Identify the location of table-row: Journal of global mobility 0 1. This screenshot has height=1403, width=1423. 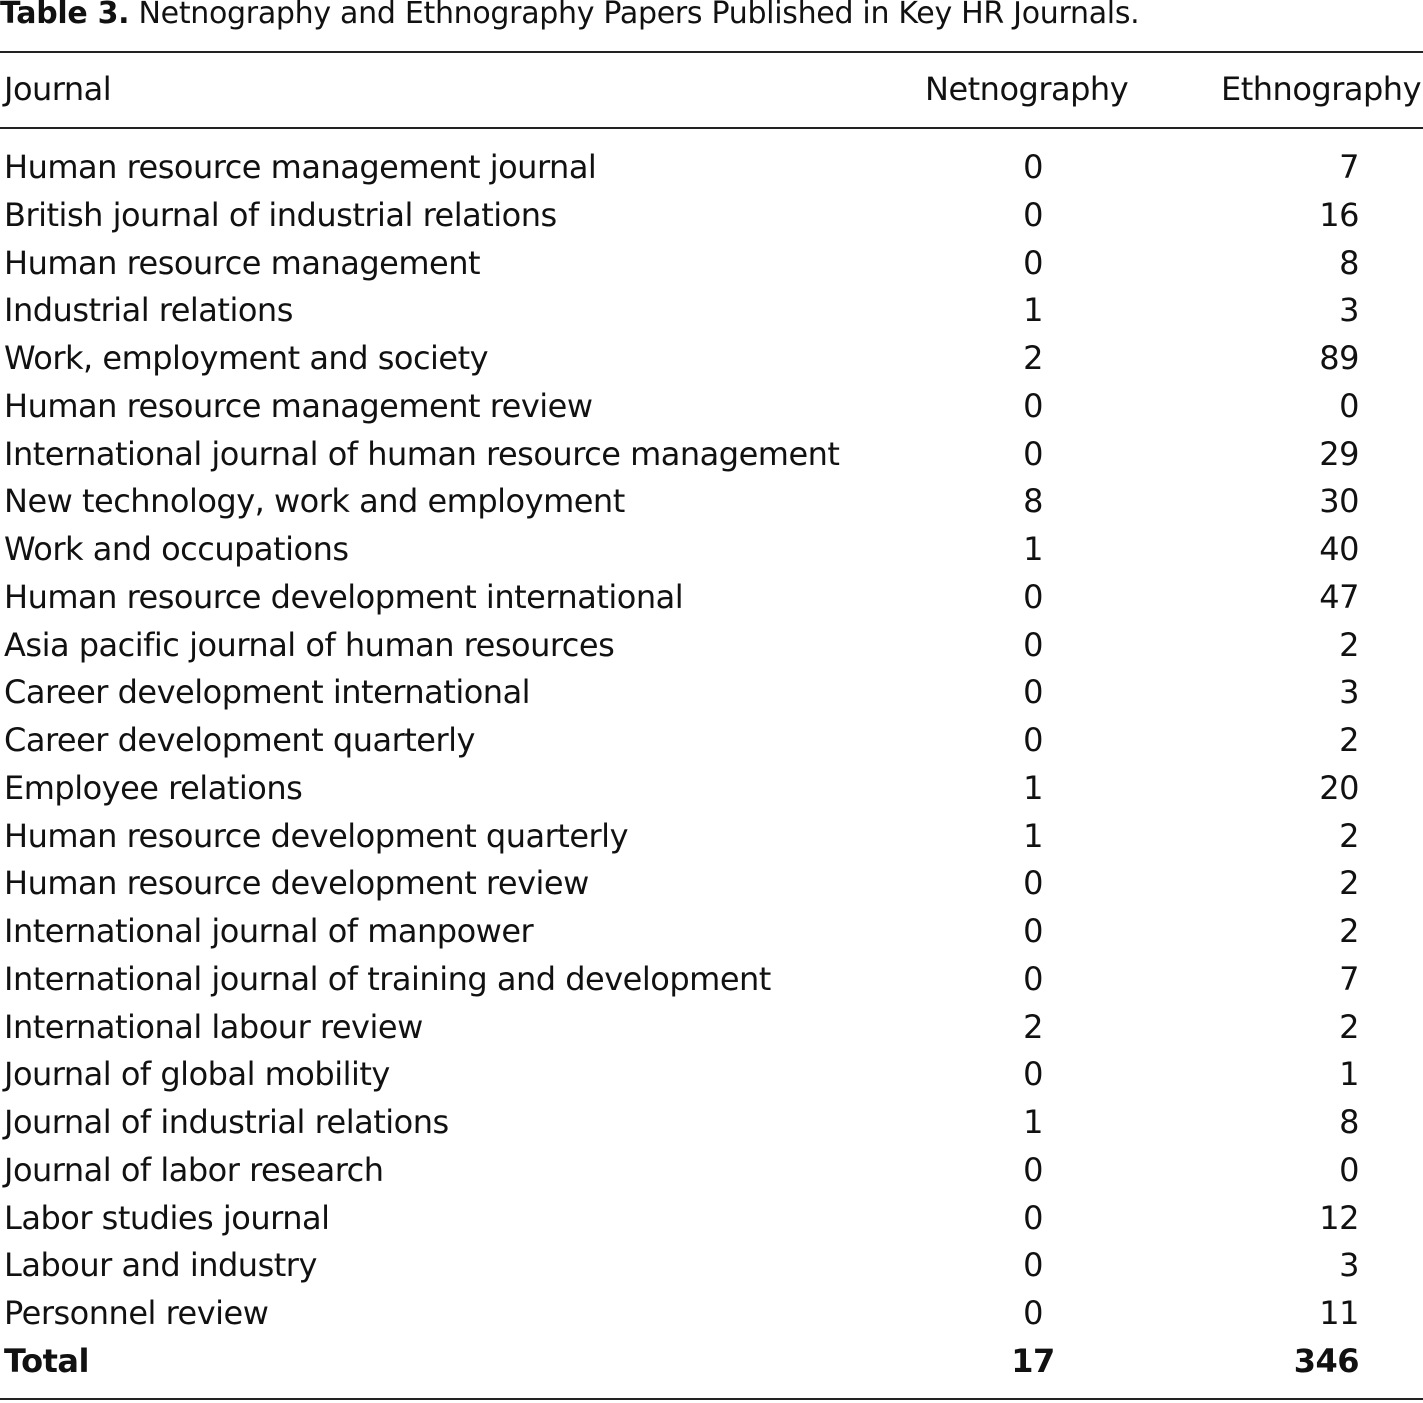
(711, 1077).